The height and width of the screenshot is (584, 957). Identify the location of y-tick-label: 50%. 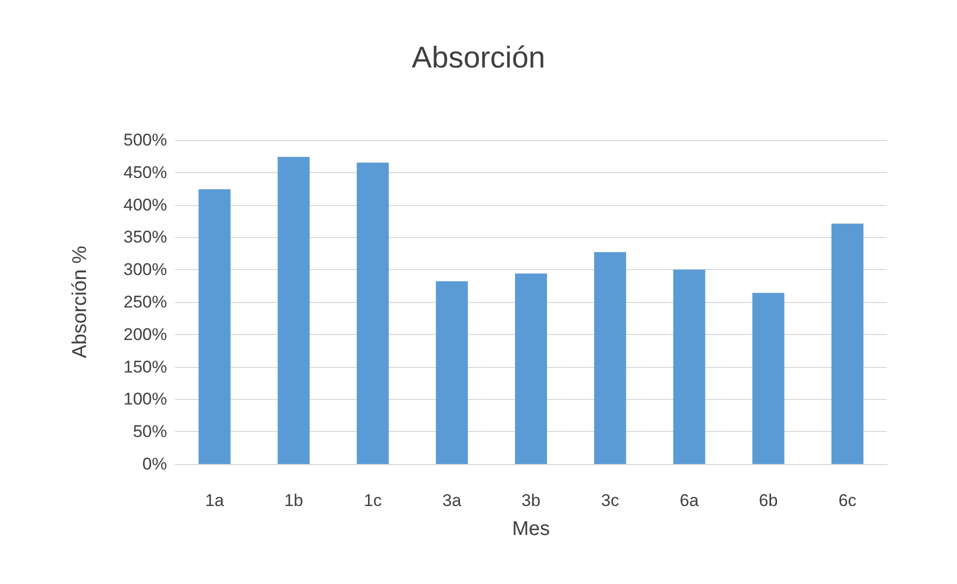
(149, 432).